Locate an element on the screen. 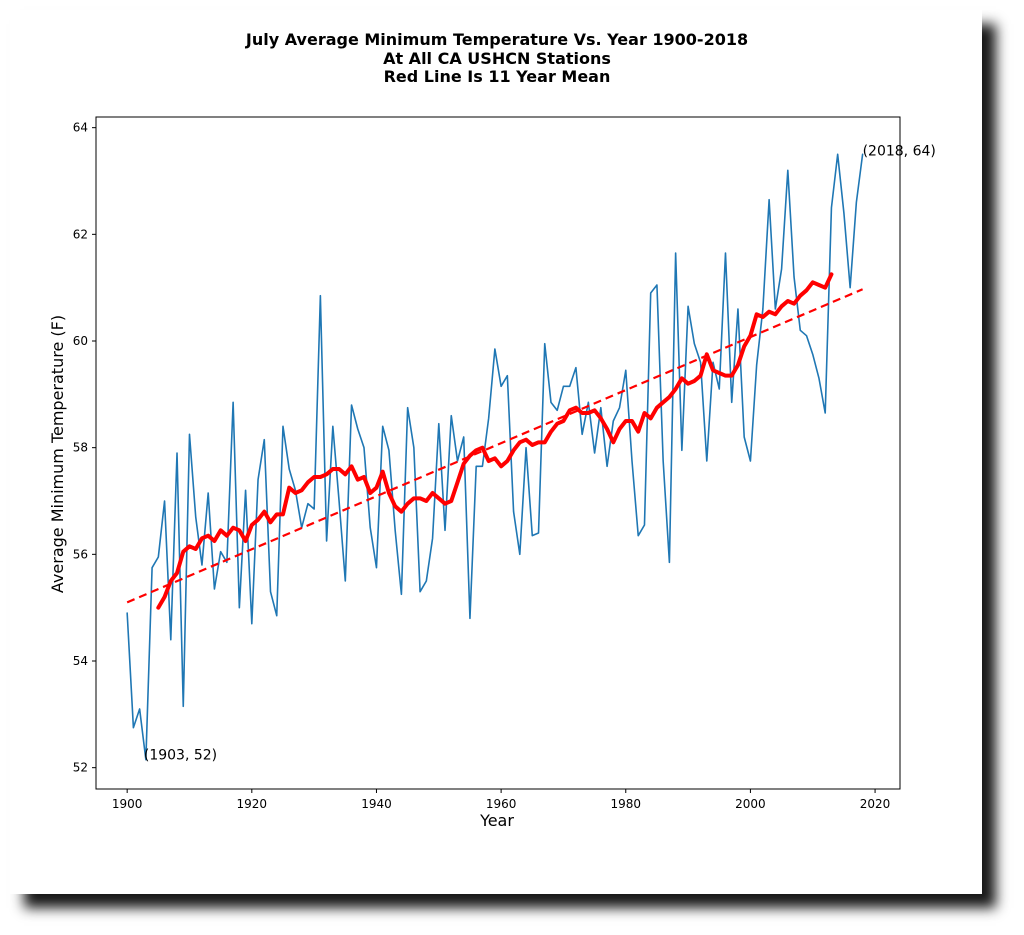 The width and height of the screenshot is (1024, 935). x-axis-label: Year is located at coordinates (496, 820).